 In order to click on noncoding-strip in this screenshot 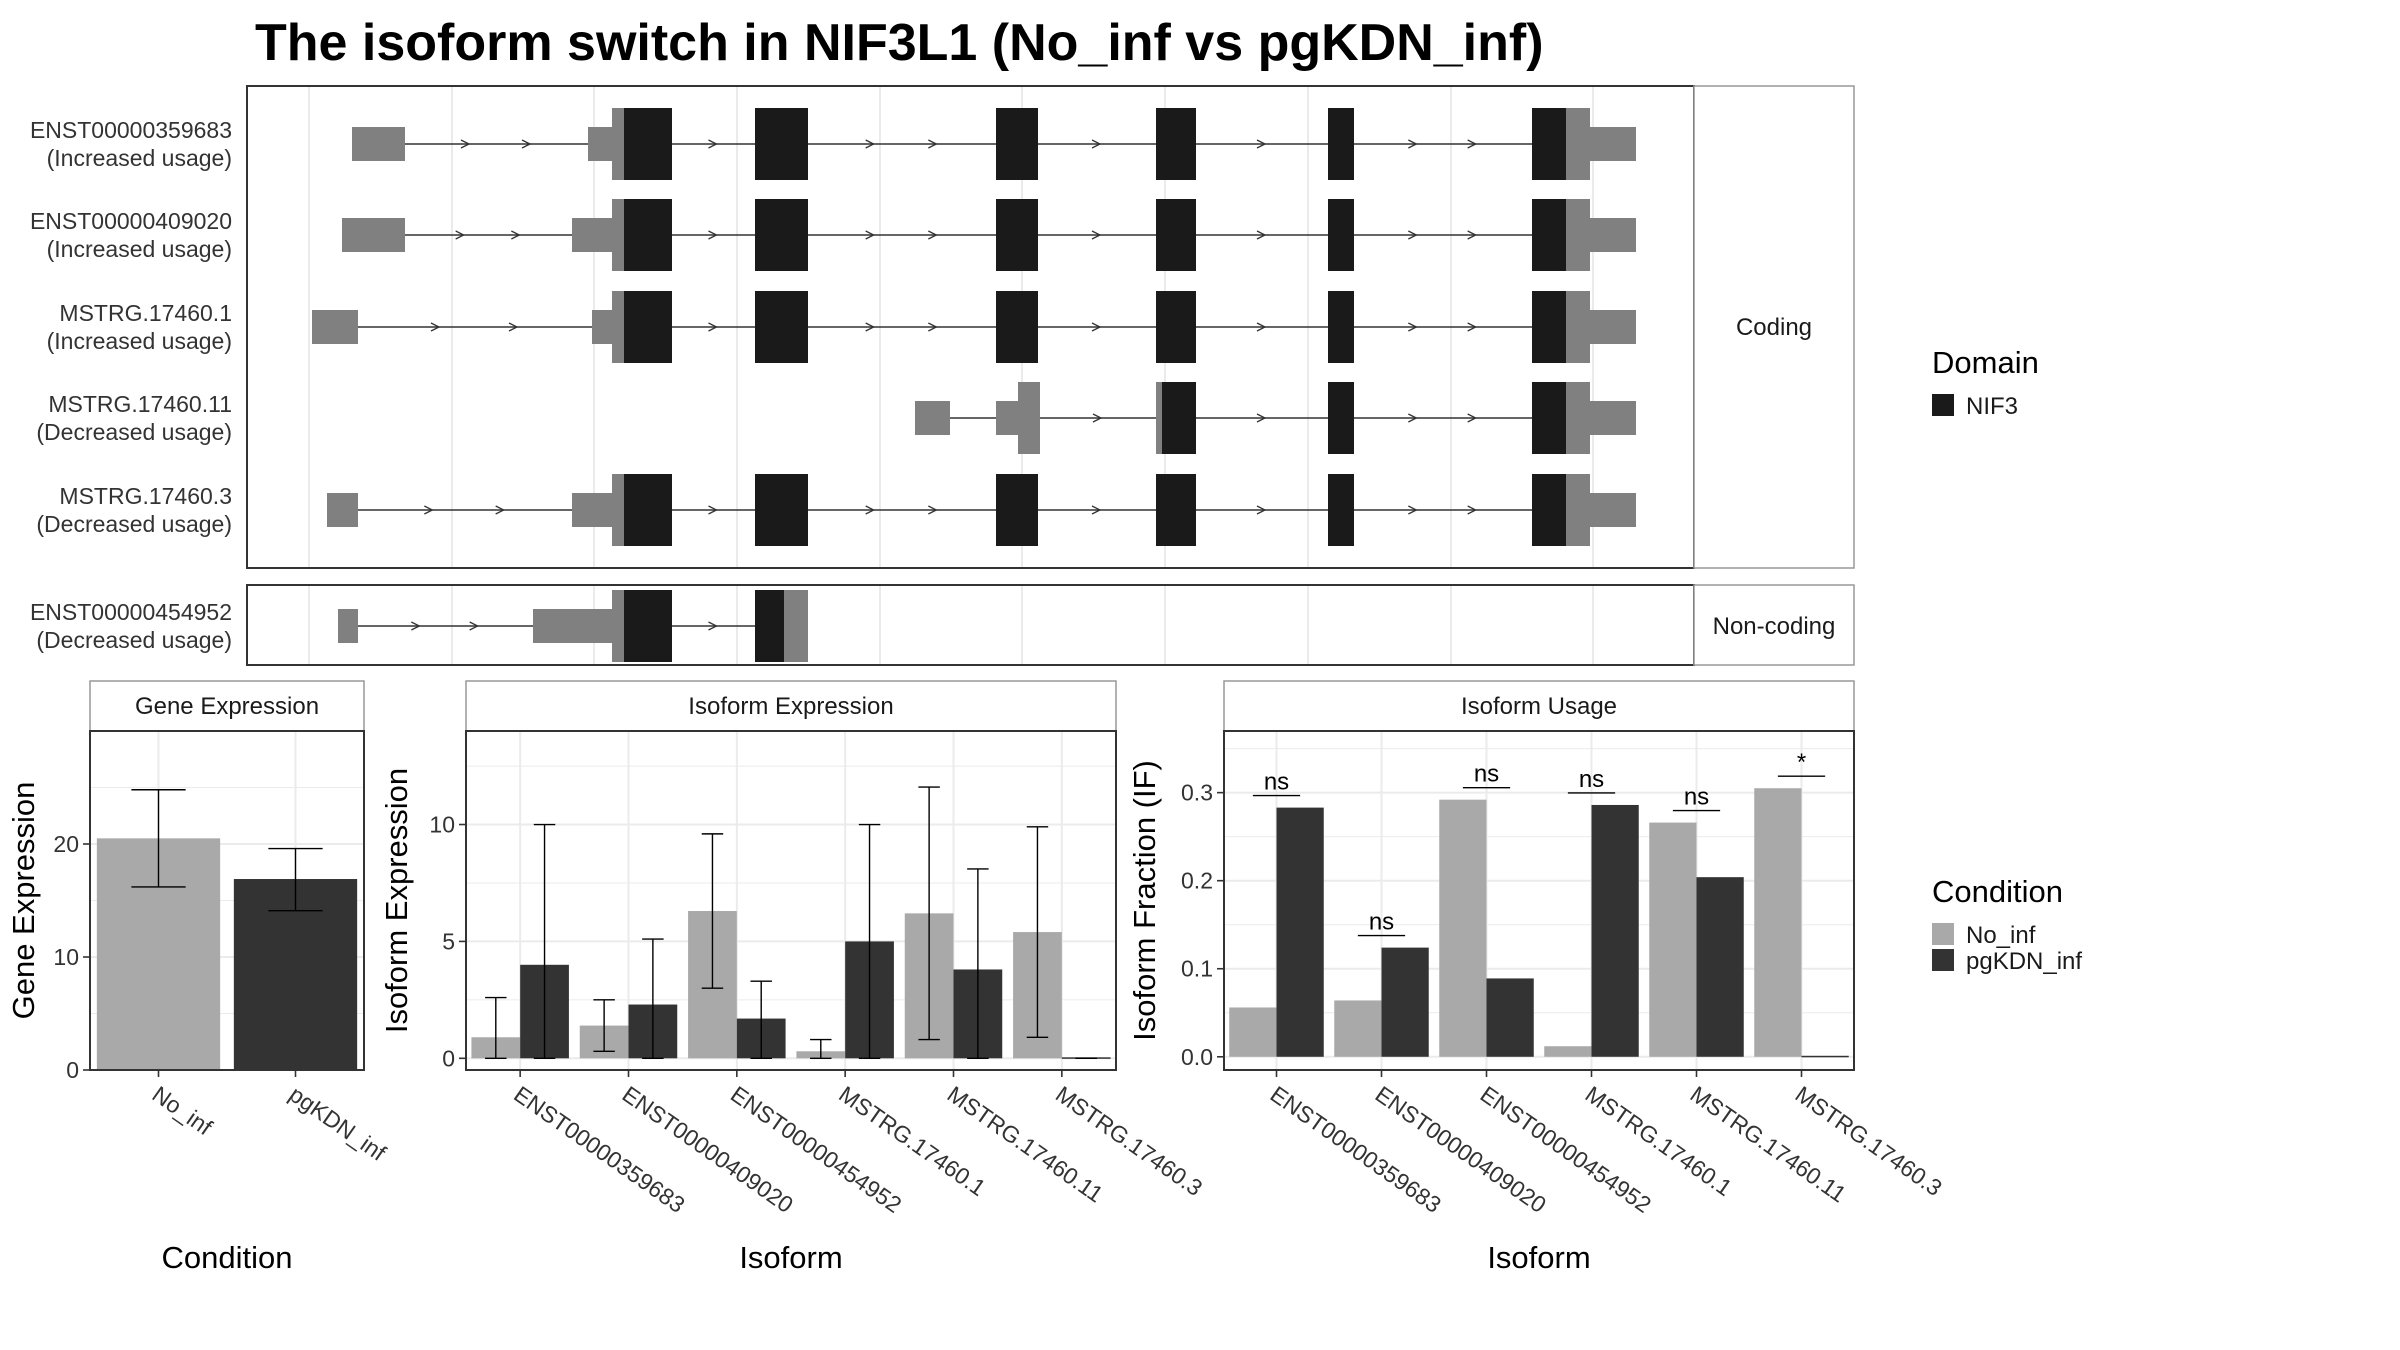, I will do `click(1774, 625)`.